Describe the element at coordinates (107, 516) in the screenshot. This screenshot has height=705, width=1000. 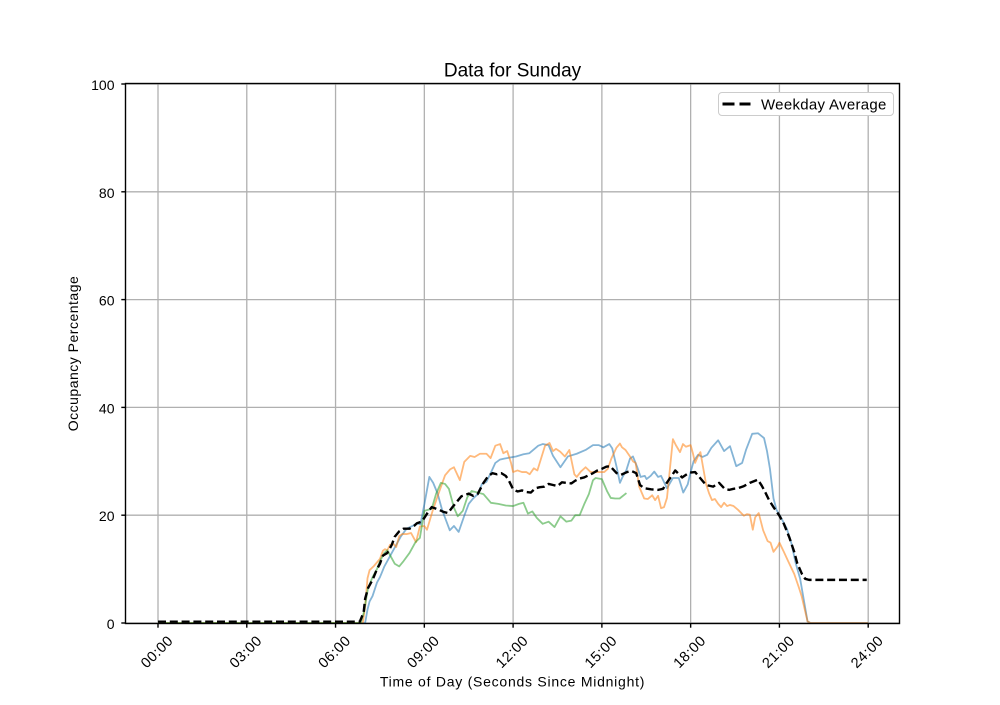
I see `svg-text: 20` at that location.